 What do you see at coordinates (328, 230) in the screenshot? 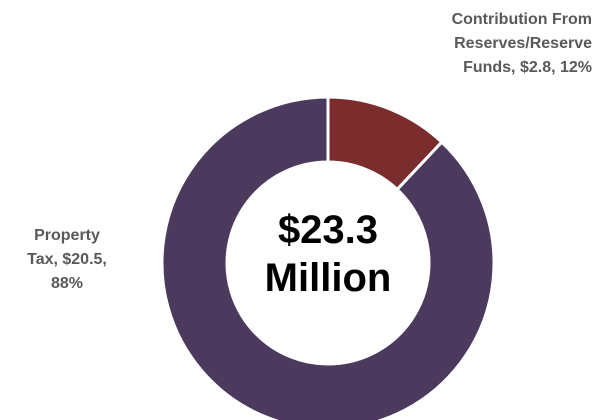
I see `center-total-amount: $23.3` at bounding box center [328, 230].